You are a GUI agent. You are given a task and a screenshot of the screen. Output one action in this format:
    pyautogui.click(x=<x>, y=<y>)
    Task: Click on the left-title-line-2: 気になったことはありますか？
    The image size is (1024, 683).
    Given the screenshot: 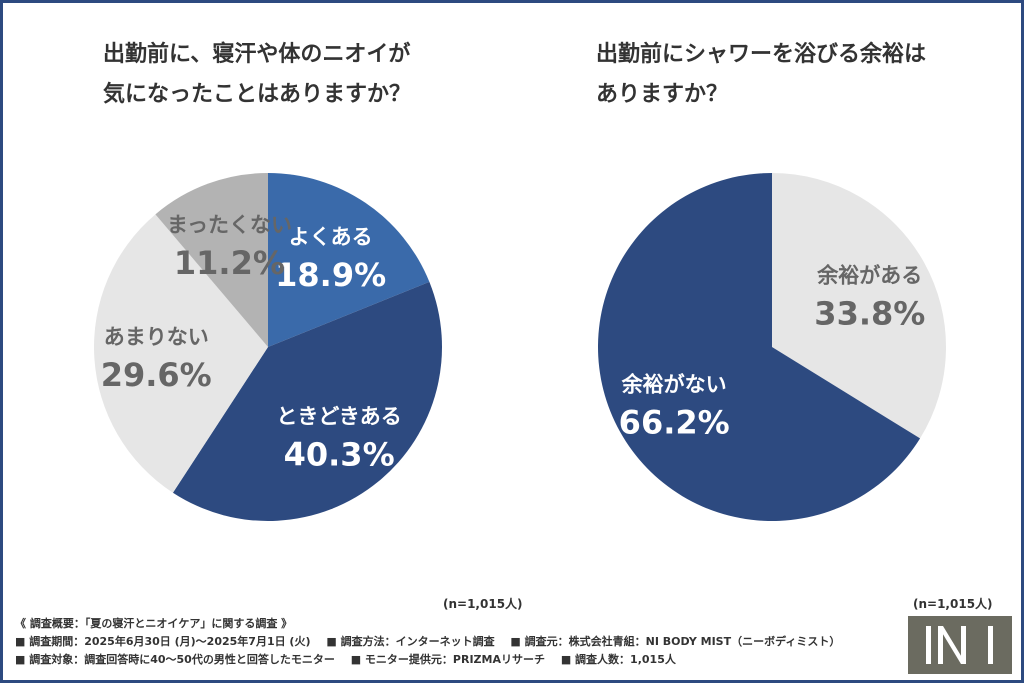 What is the action you would take?
    pyautogui.click(x=257, y=94)
    